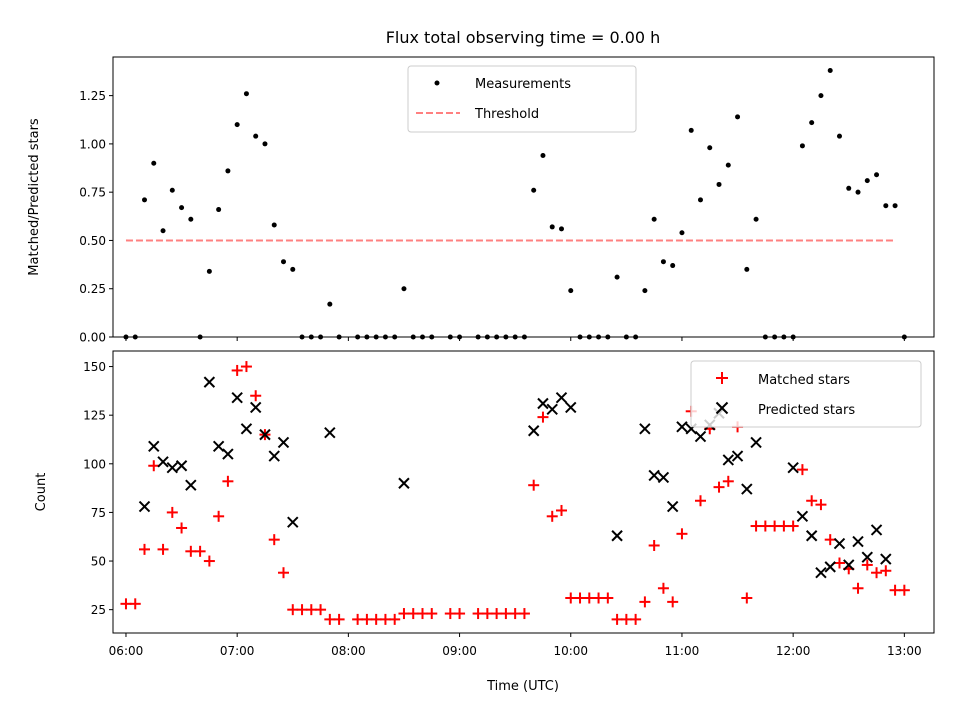  I want to click on top-x-ticks, so click(515, 339).